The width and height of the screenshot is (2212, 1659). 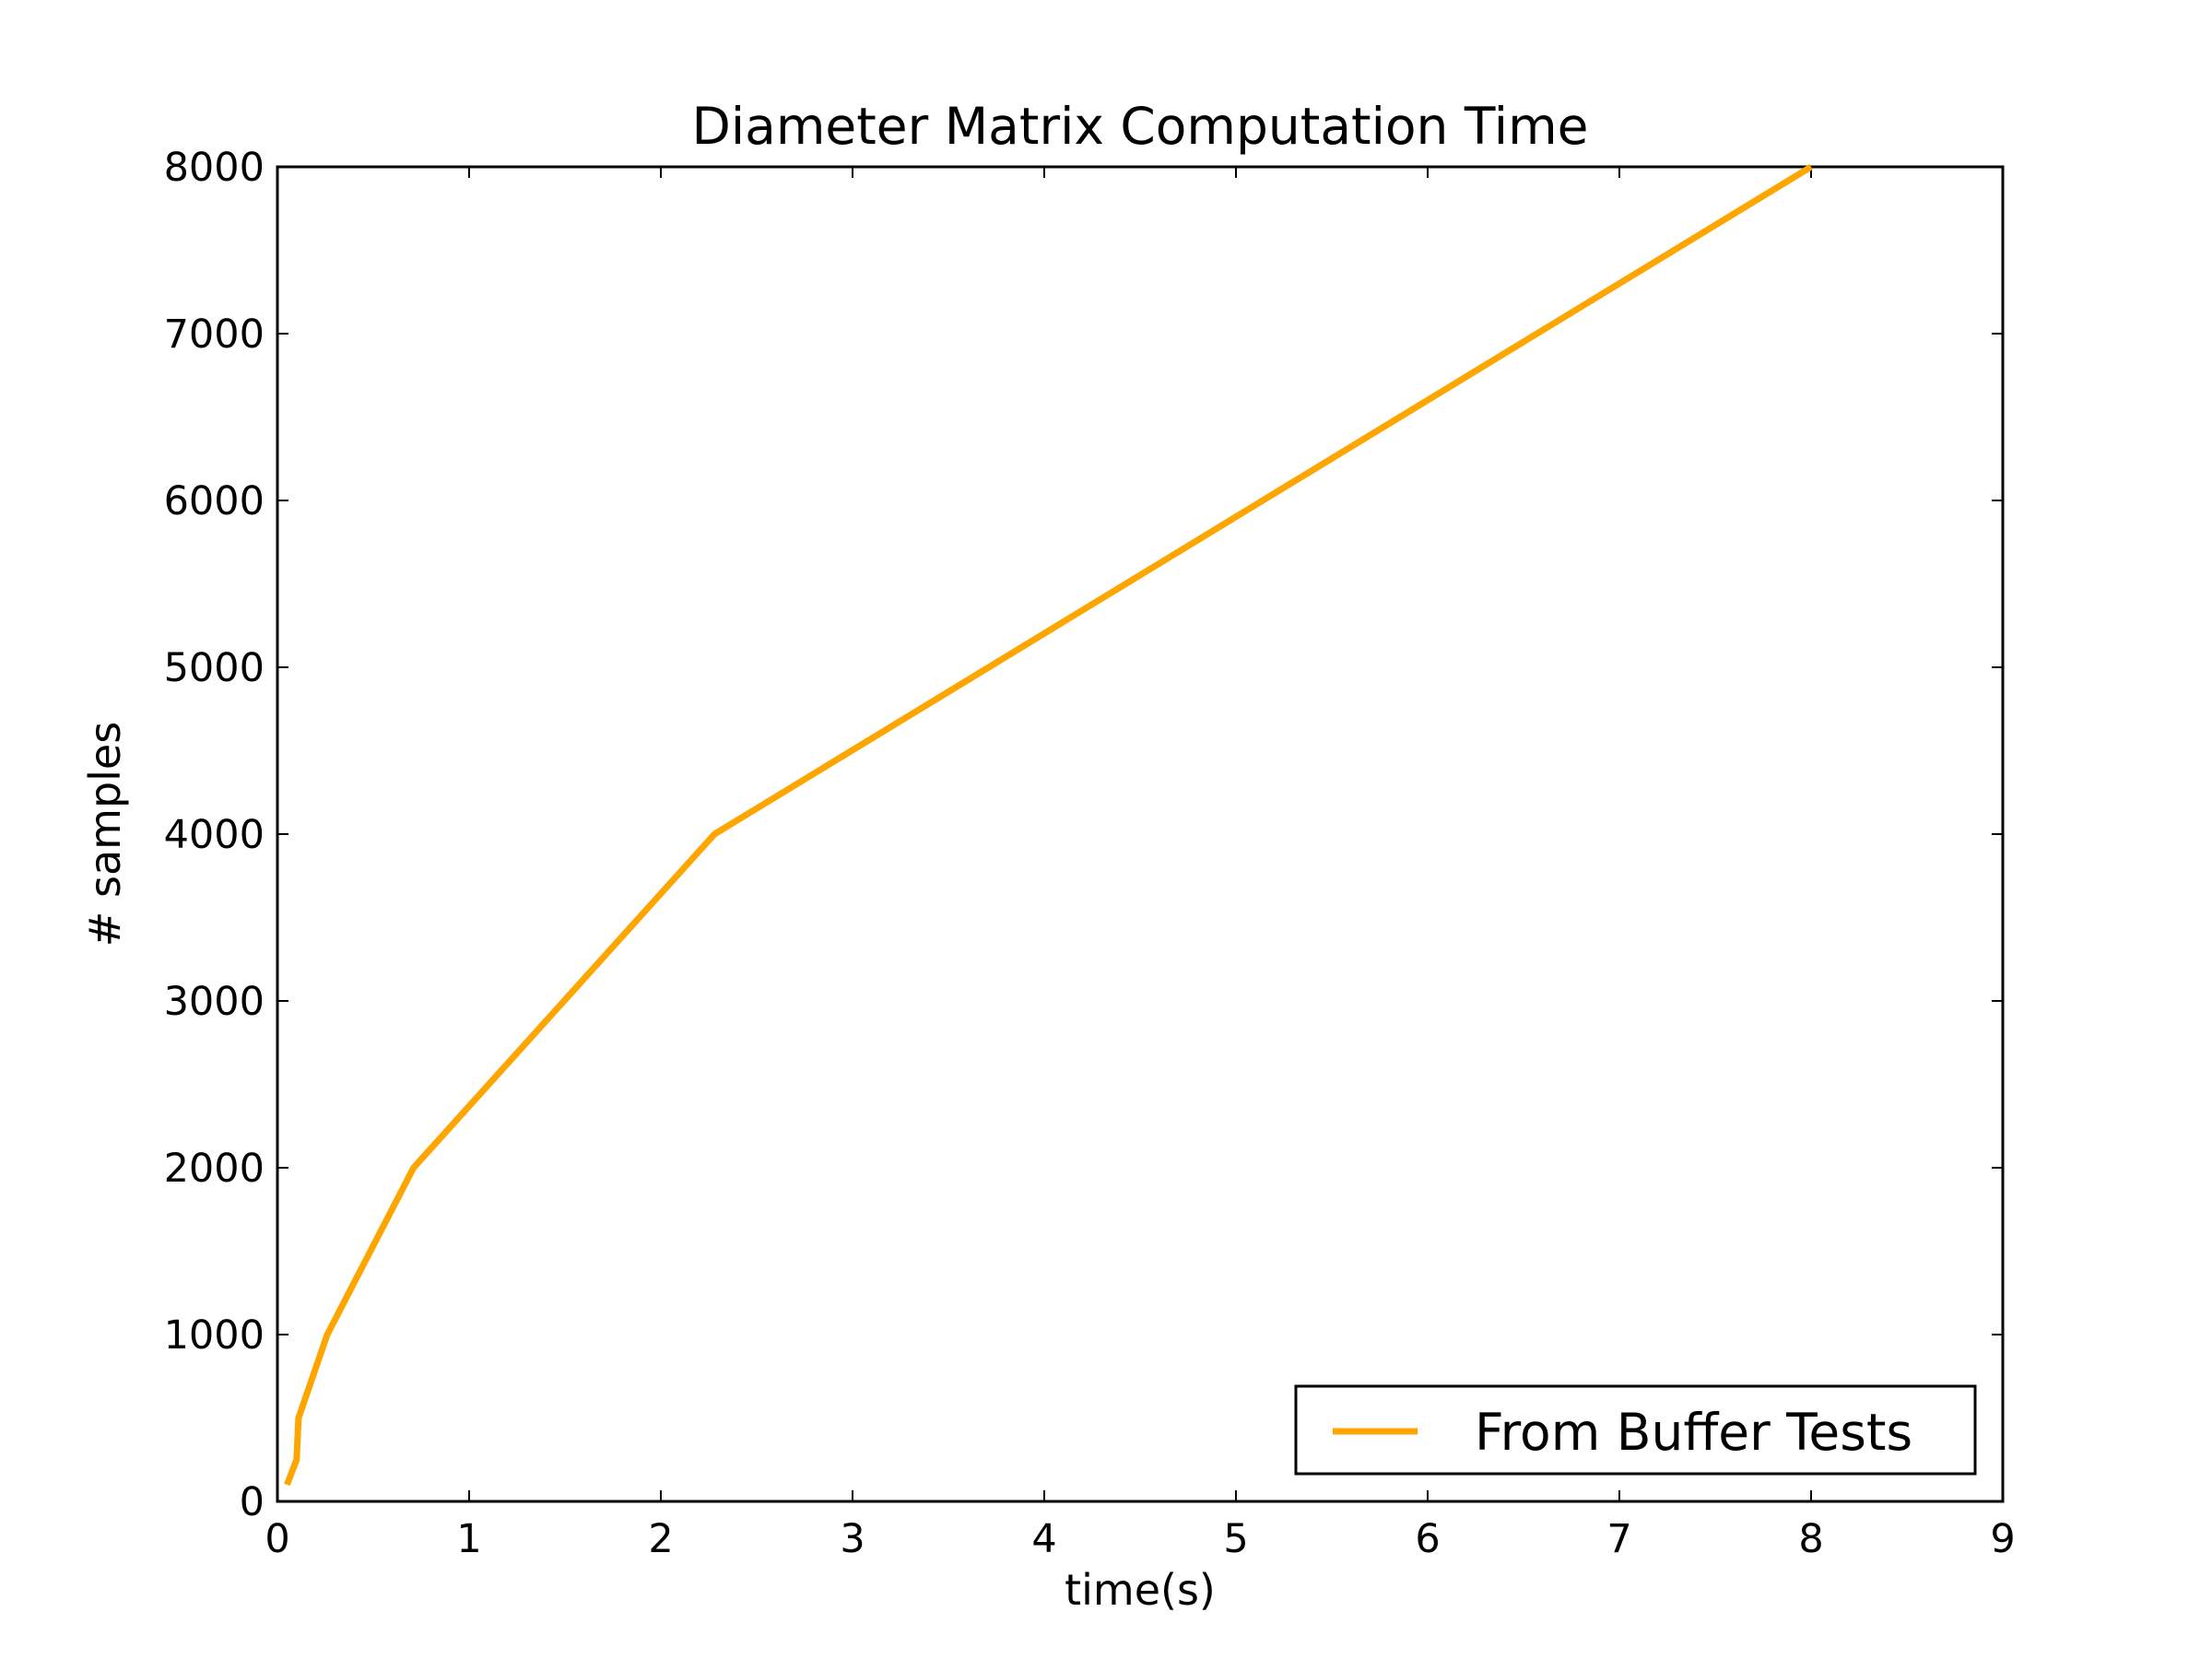 What do you see at coordinates (214, 168) in the screenshot?
I see `y-tick-label: 8000` at bounding box center [214, 168].